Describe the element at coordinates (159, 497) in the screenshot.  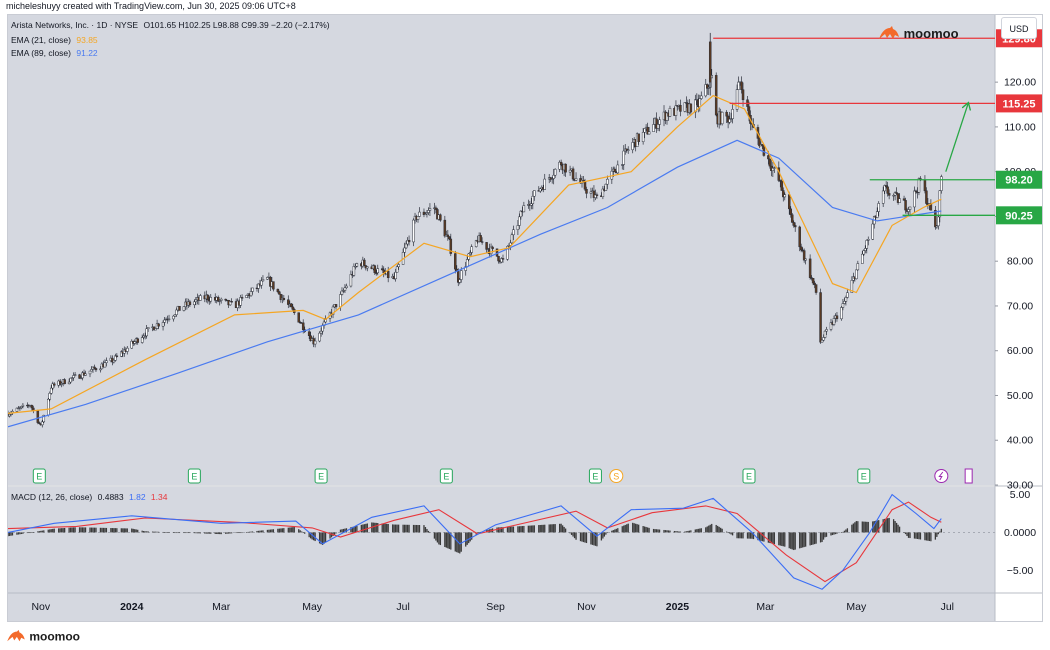
I see `legend-macd-signal: 1.34` at that location.